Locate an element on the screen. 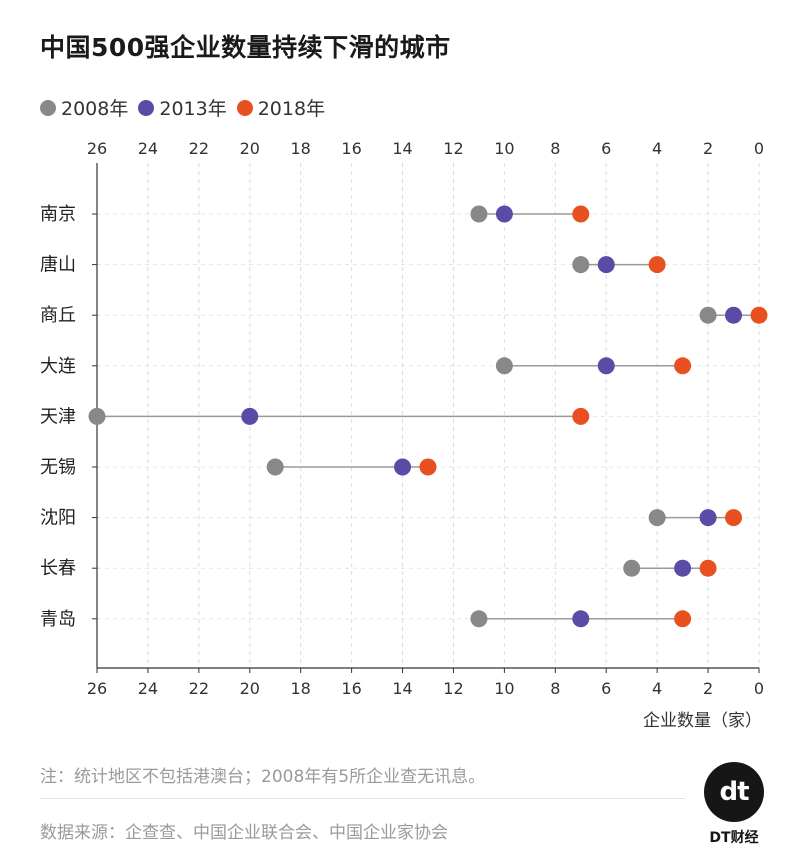 This screenshot has width=800, height=858. category-label: 唐山 is located at coordinates (58, 265).